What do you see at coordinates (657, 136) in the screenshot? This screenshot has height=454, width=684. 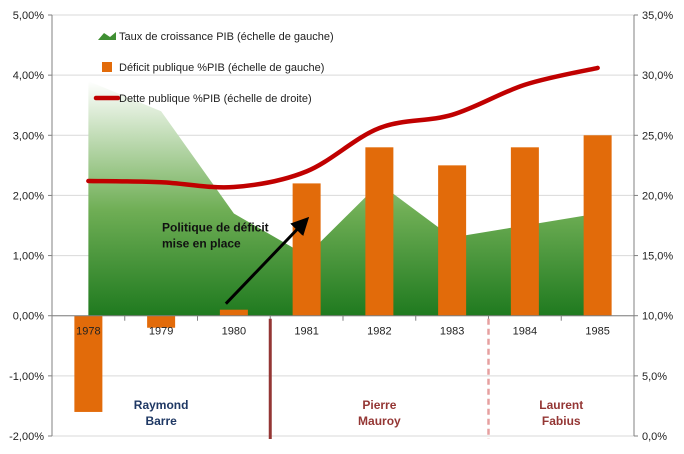 I see `right-tick-label: 25,0%` at bounding box center [657, 136].